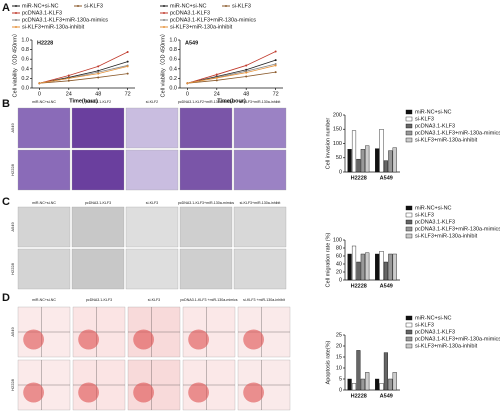 Image resolution: width=500 pixels, height=416 pixels. I want to click on y-tick-label: 0.2, so click(25, 79).